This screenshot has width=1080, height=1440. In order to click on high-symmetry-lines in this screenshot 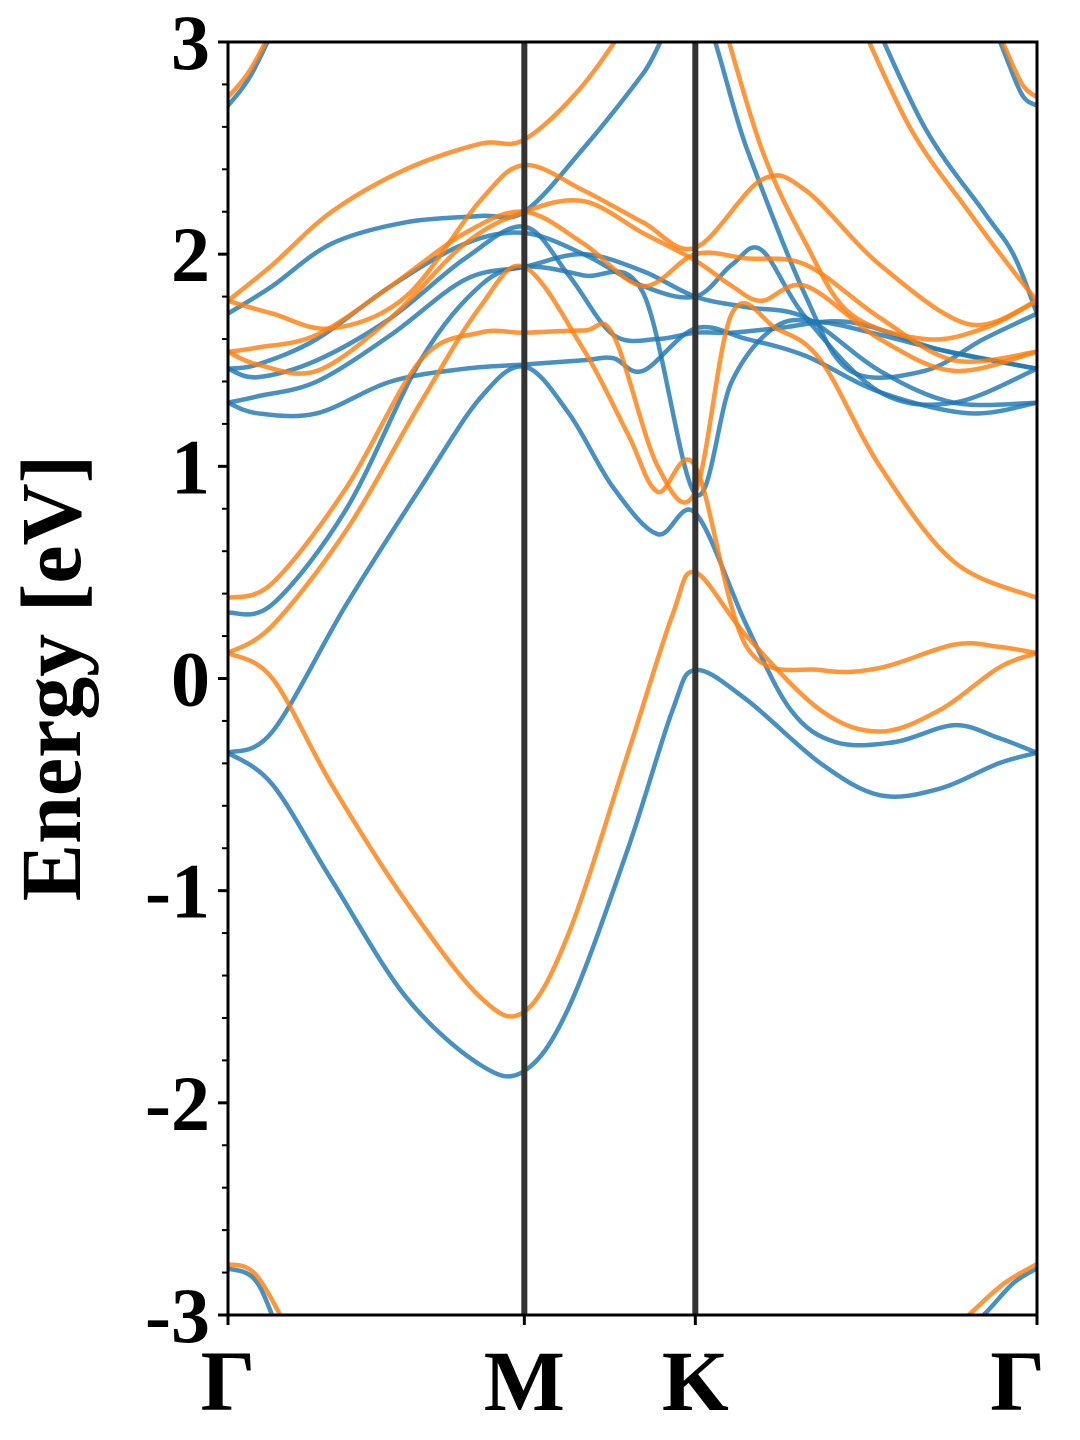, I will do `click(610, 678)`.